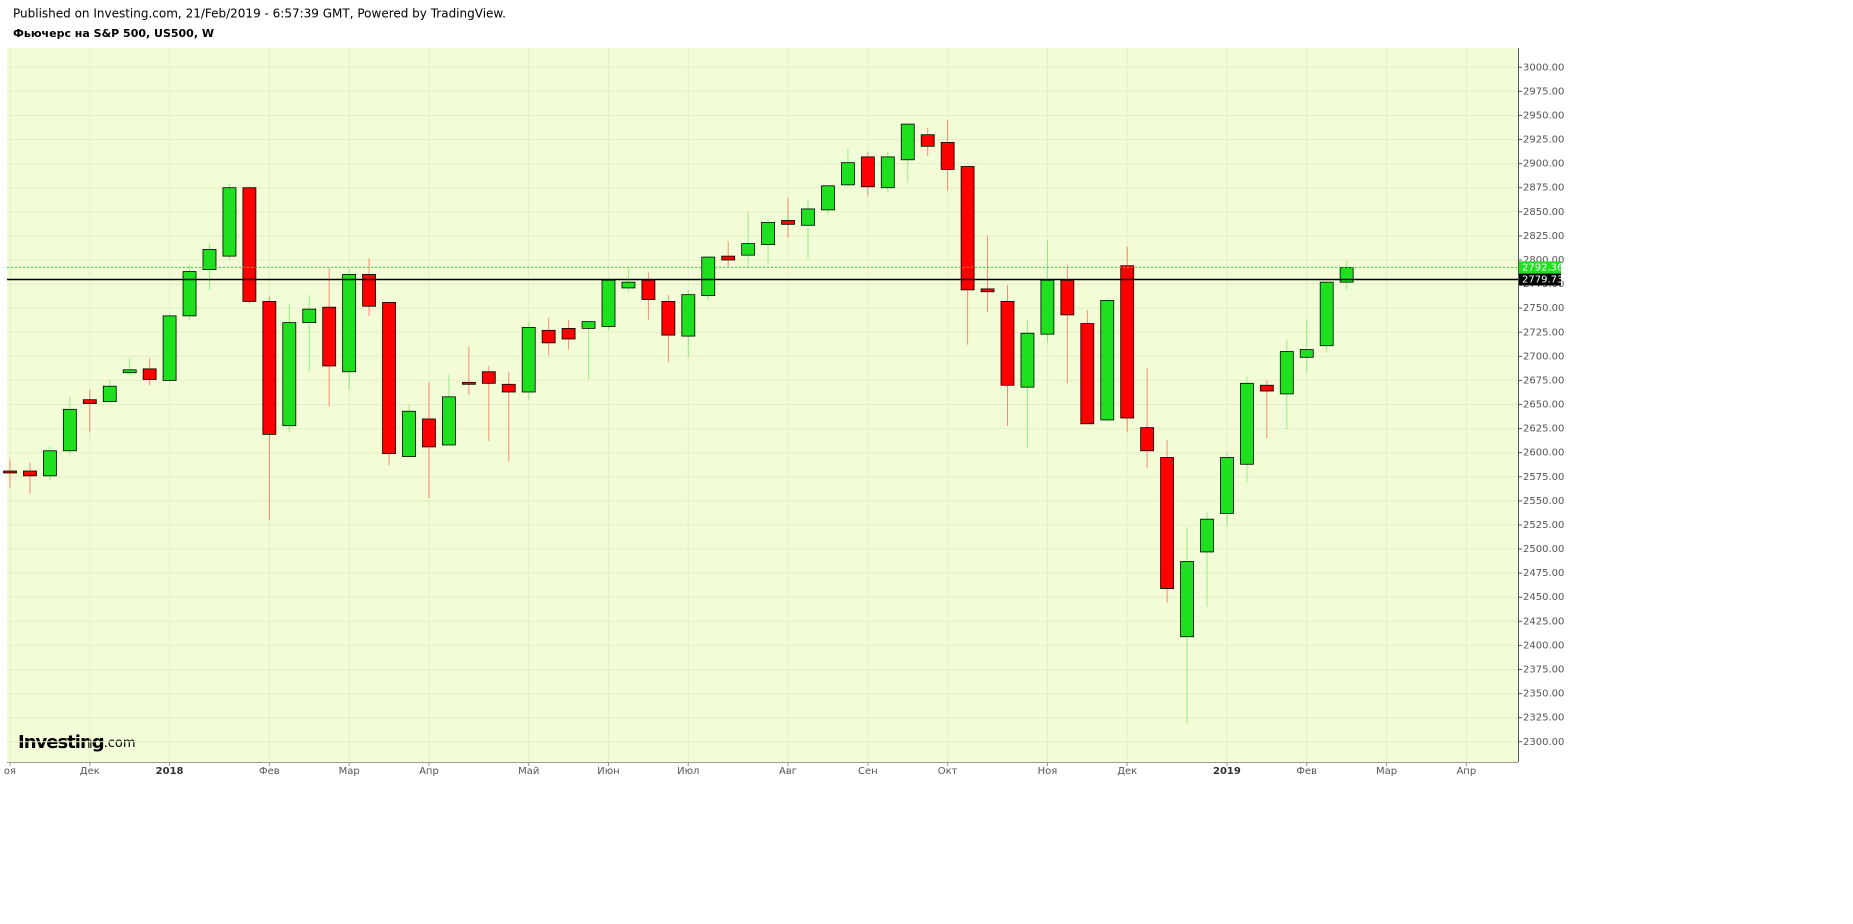 The image size is (1853, 924). I want to click on x-tick-label: Фев, so click(269, 771).